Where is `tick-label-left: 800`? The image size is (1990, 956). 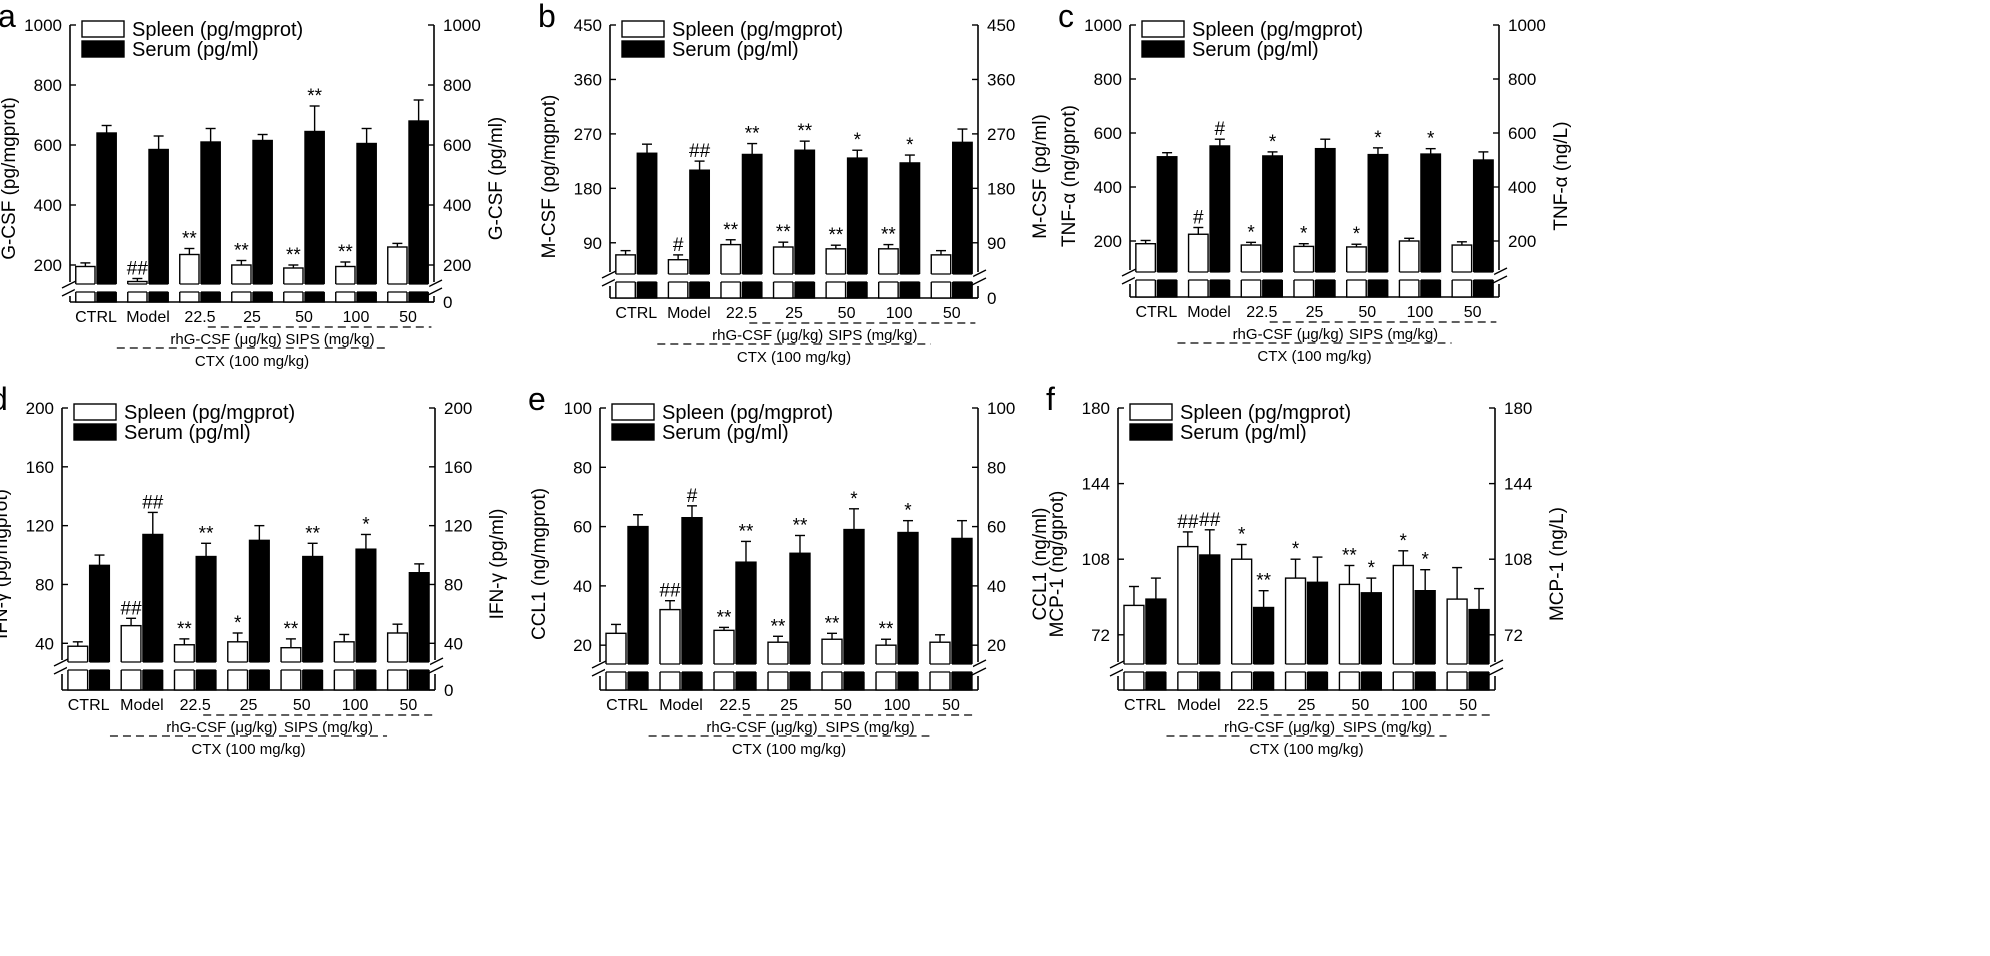 tick-label-left: 800 is located at coordinates (48, 85).